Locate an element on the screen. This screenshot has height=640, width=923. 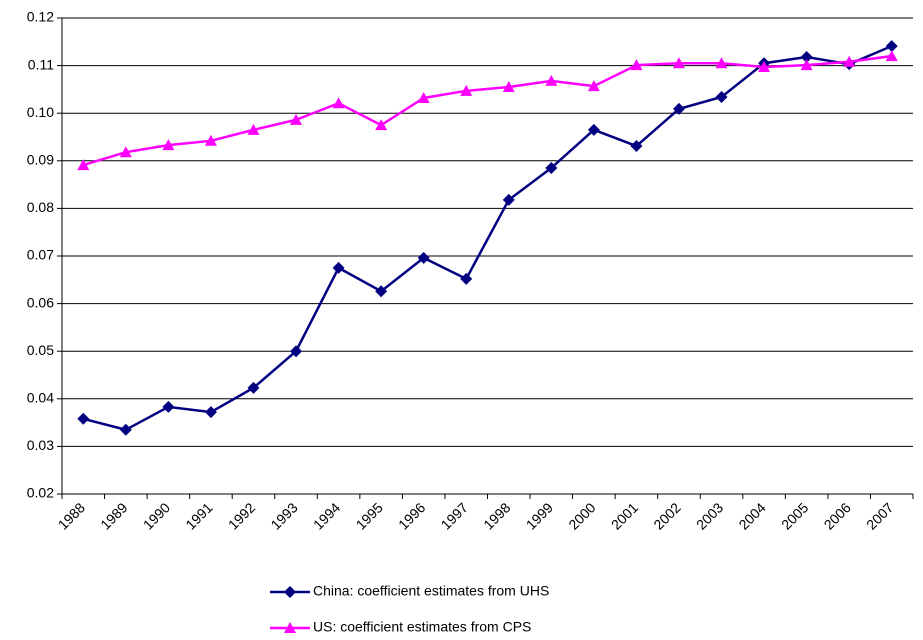
x-tick-label: 1993 is located at coordinates (283, 515).